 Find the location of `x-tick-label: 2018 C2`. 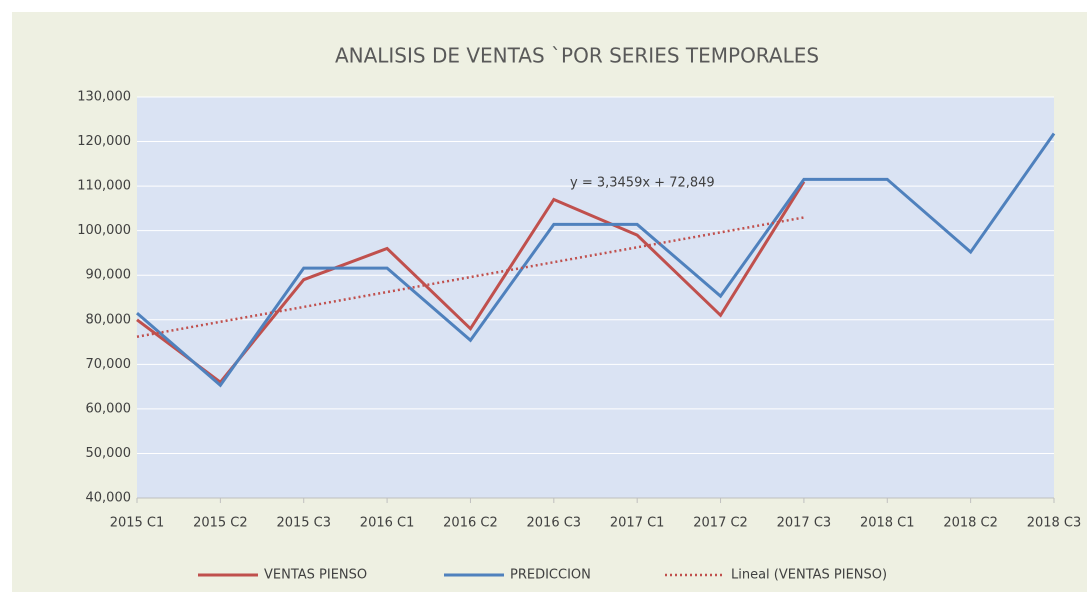

x-tick-label: 2018 C2 is located at coordinates (970, 523).